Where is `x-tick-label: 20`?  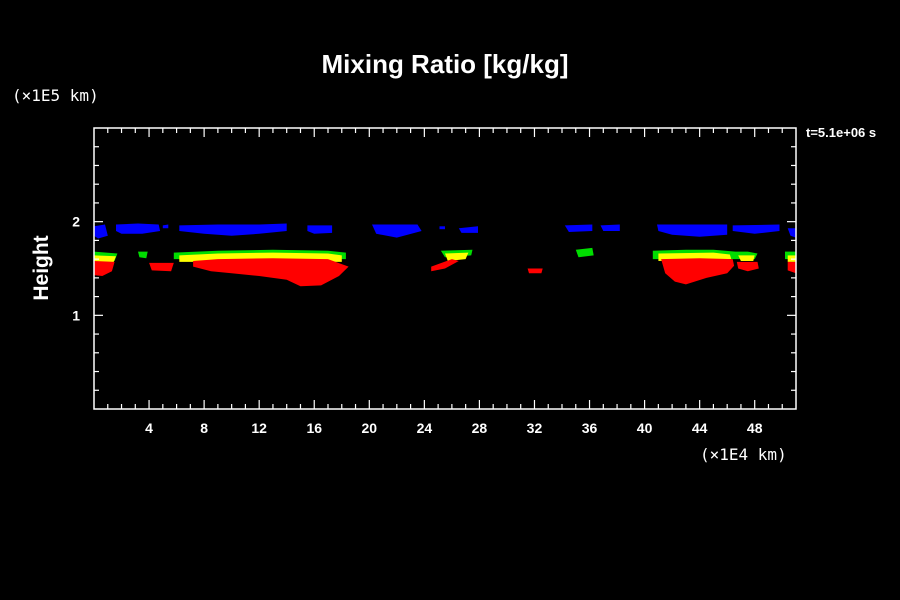 x-tick-label: 20 is located at coordinates (370, 428).